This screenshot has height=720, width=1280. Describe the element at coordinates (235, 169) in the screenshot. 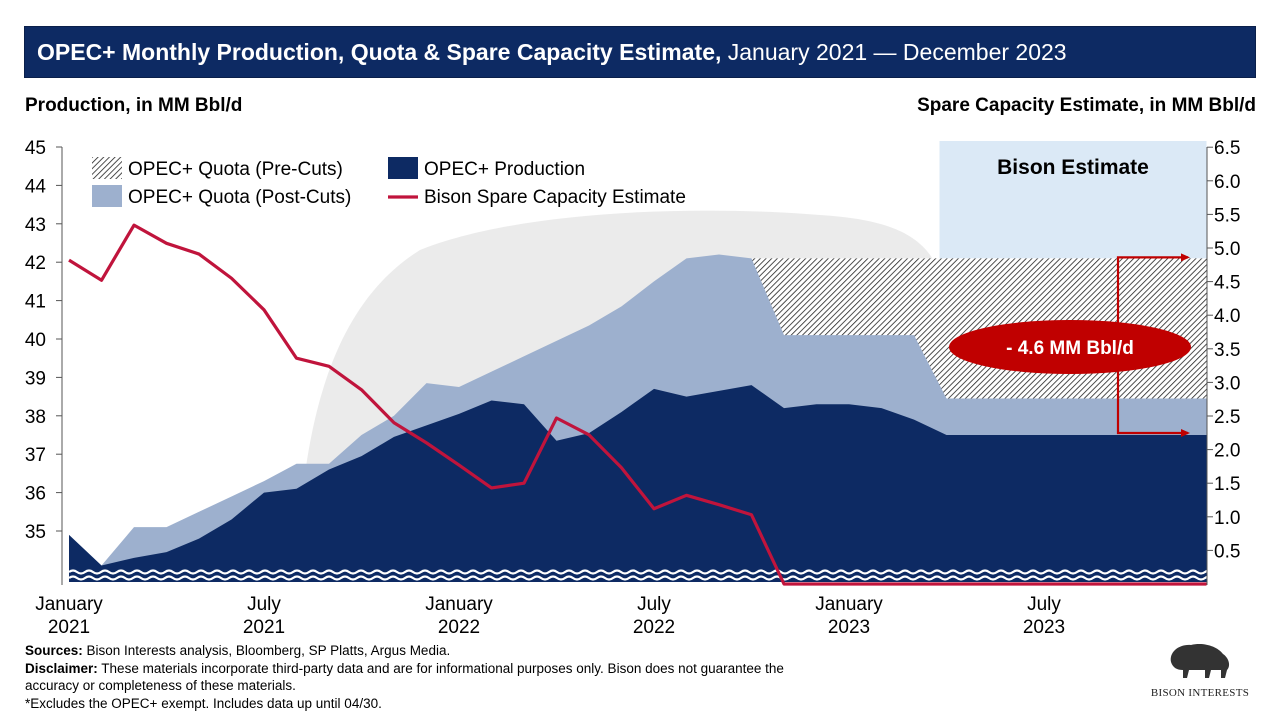

I see `legend-label: OPEC+ Quota (Pre-Cuts)` at that location.